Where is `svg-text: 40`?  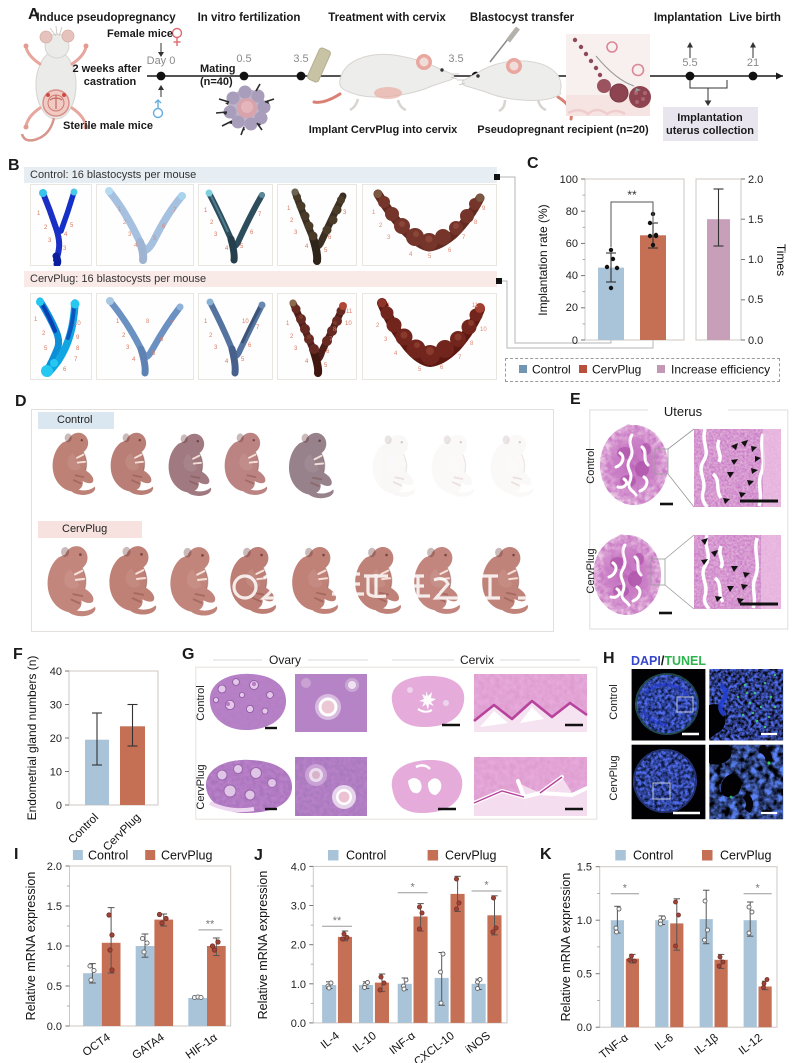 svg-text: 40 is located at coordinates (572, 276).